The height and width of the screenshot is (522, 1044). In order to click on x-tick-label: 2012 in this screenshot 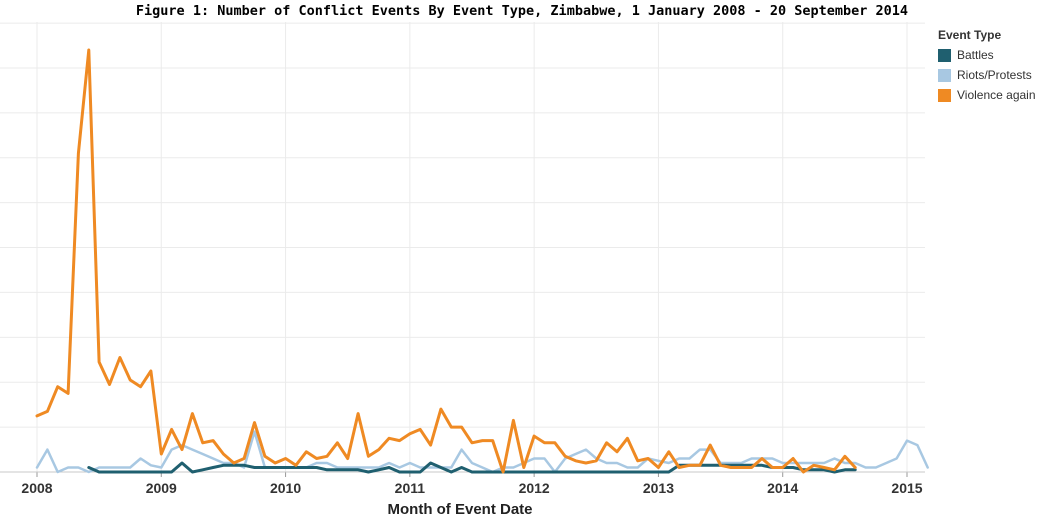, I will do `click(534, 488)`.